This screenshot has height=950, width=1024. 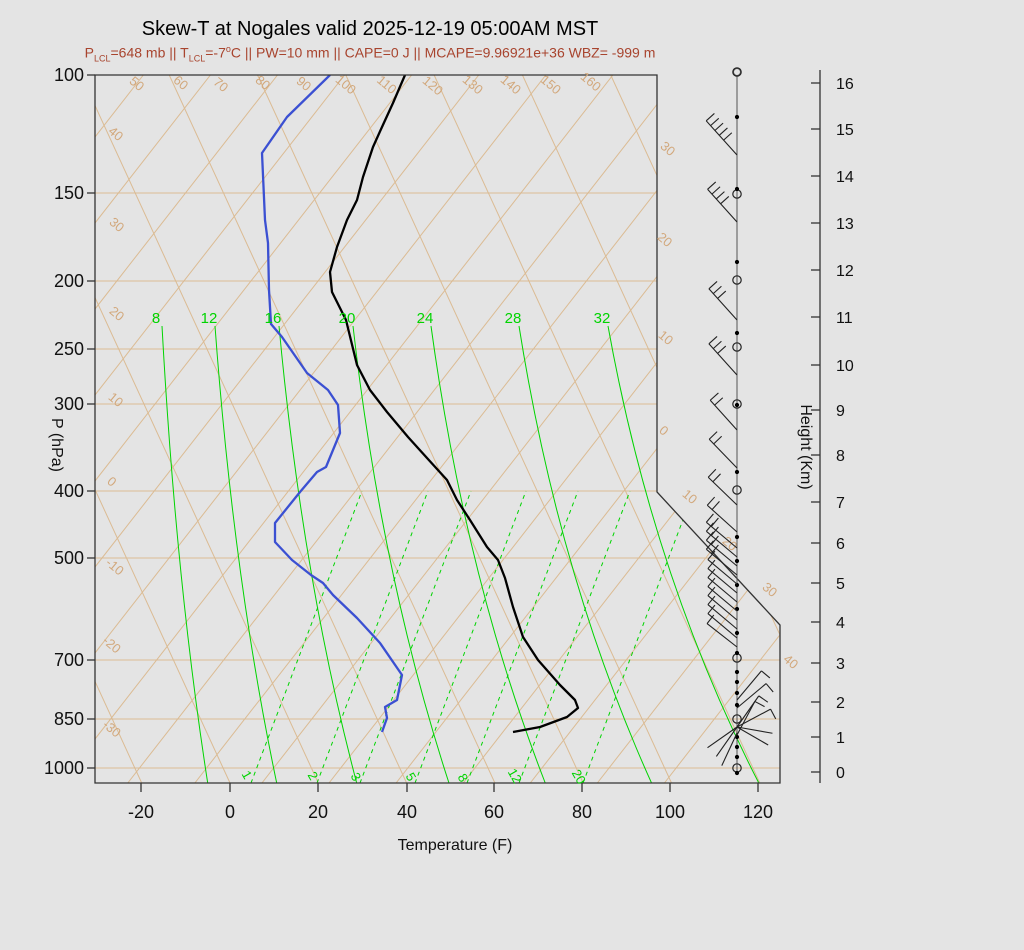 What do you see at coordinates (137, 83) in the screenshot?
I see `svg-text: 50` at bounding box center [137, 83].